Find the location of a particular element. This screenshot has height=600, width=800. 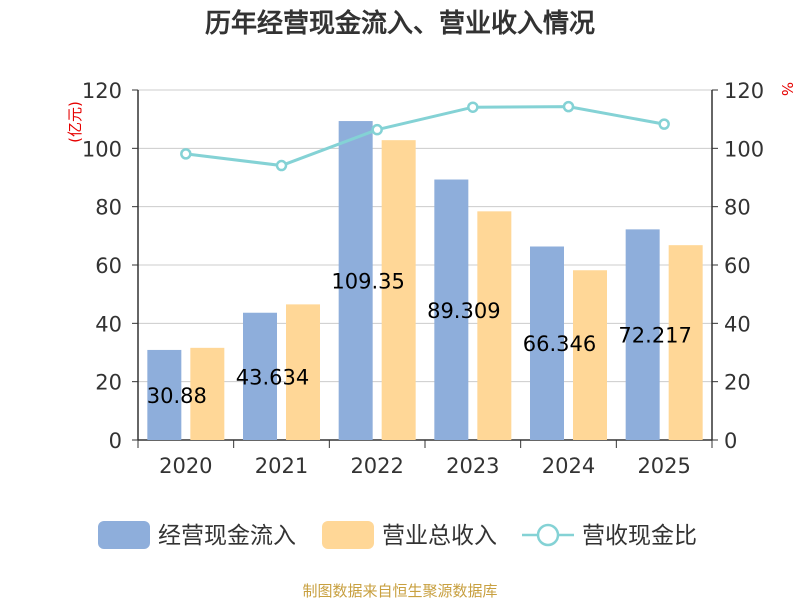

data-label: 43.634 is located at coordinates (272, 377).